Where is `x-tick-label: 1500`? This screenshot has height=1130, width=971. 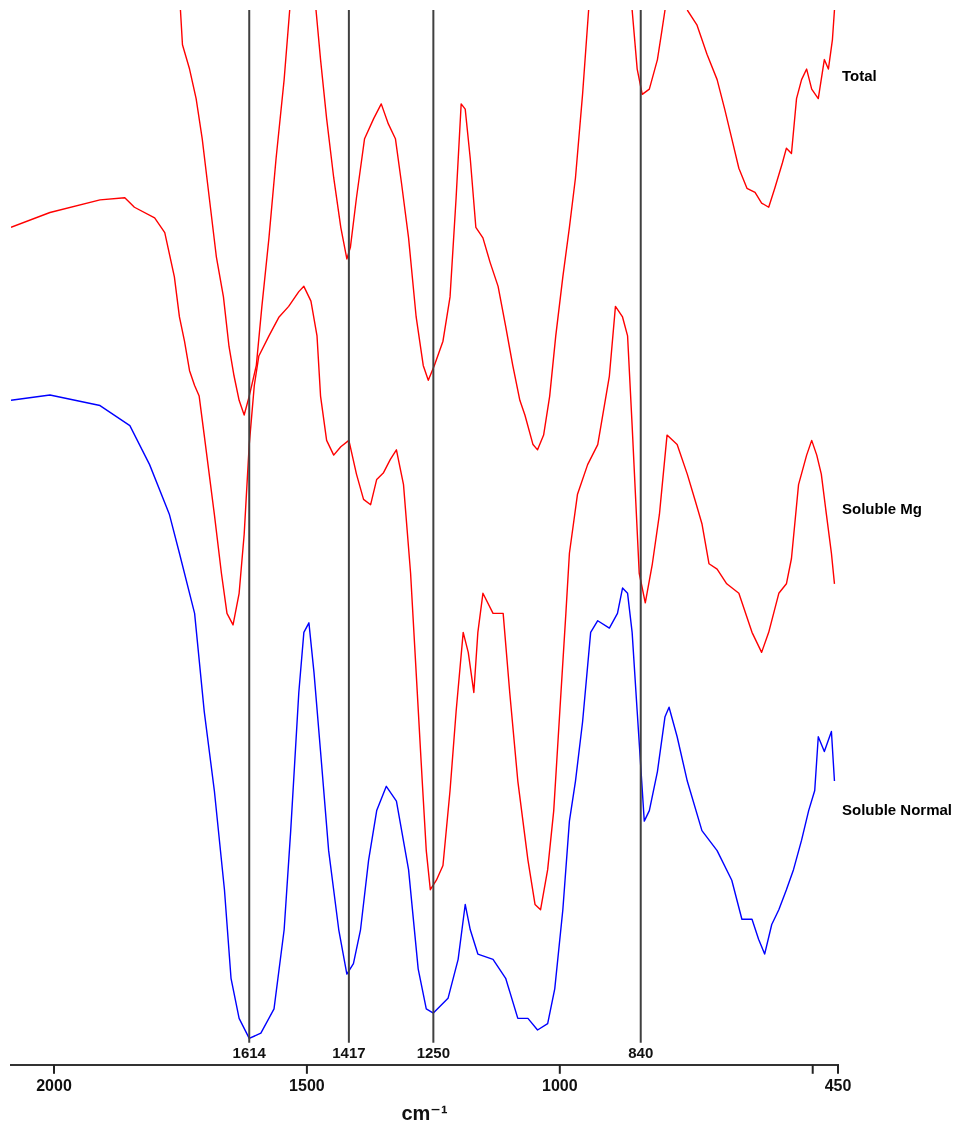
x-tick-label: 1500 is located at coordinates (307, 1085).